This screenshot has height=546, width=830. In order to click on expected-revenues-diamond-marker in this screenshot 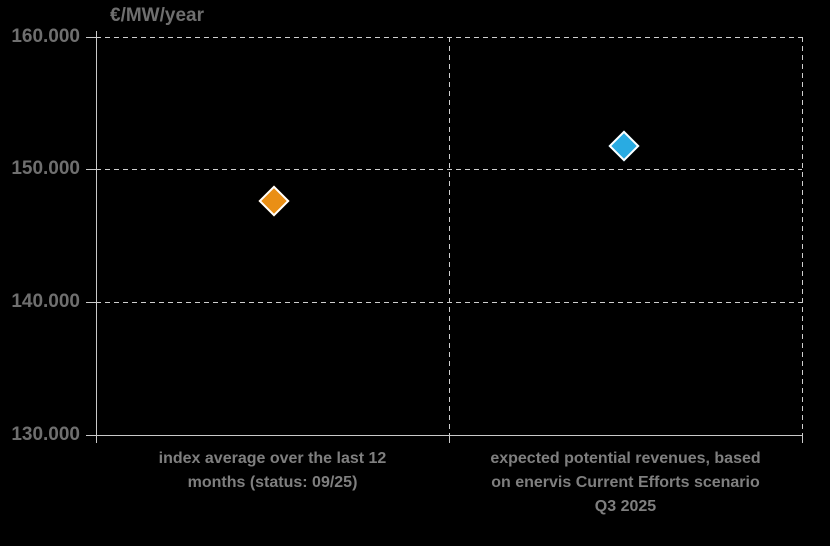, I will do `click(624, 146)`.